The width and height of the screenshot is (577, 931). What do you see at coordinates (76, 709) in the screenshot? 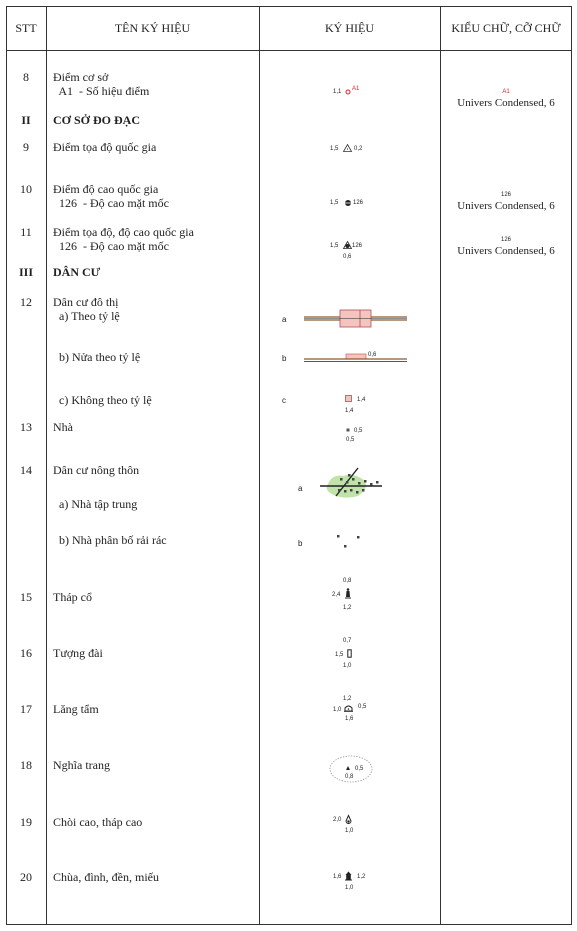
I see `row-name: Lăng tẩm` at bounding box center [76, 709].